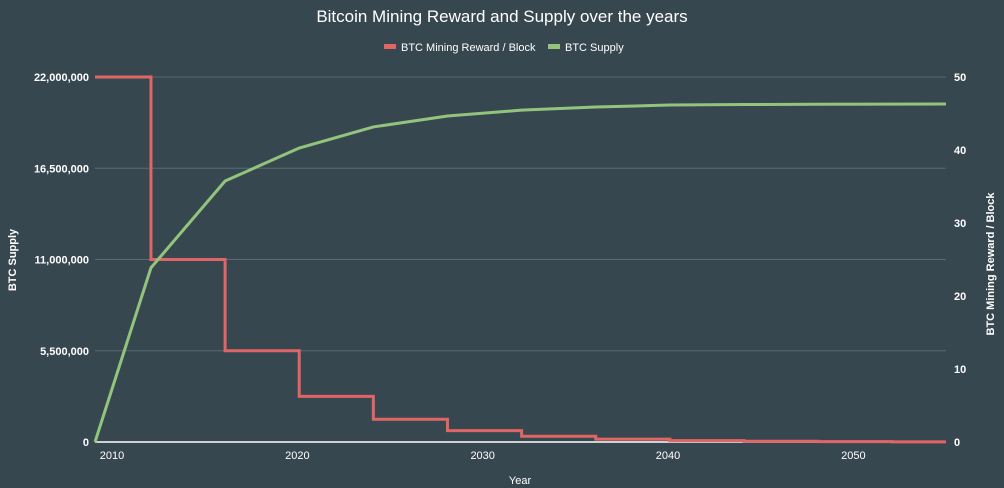 The image size is (1004, 488). What do you see at coordinates (957, 443) in the screenshot?
I see `y-tick-label-right: 0` at bounding box center [957, 443].